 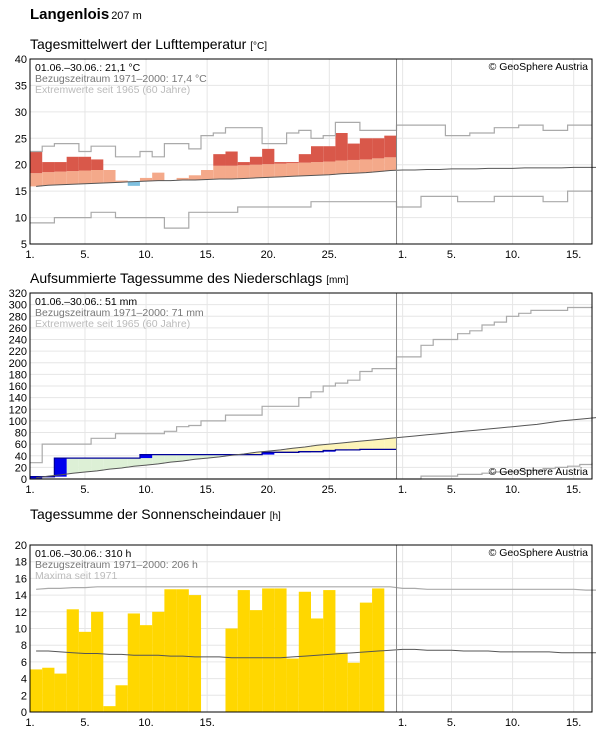 What do you see at coordinates (341, 446) in the screenshot?
I see `prec-deficit-area` at bounding box center [341, 446].